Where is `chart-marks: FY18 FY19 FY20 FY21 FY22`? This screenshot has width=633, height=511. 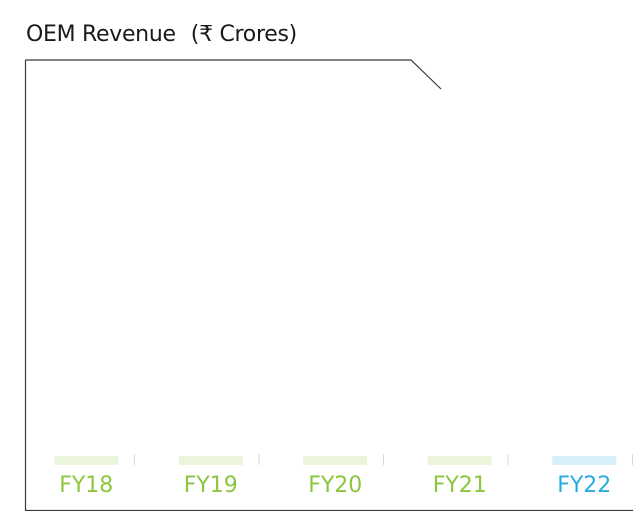 chart-marks: FY18 FY19 FY20 FY21 FY22 is located at coordinates (343, 476).